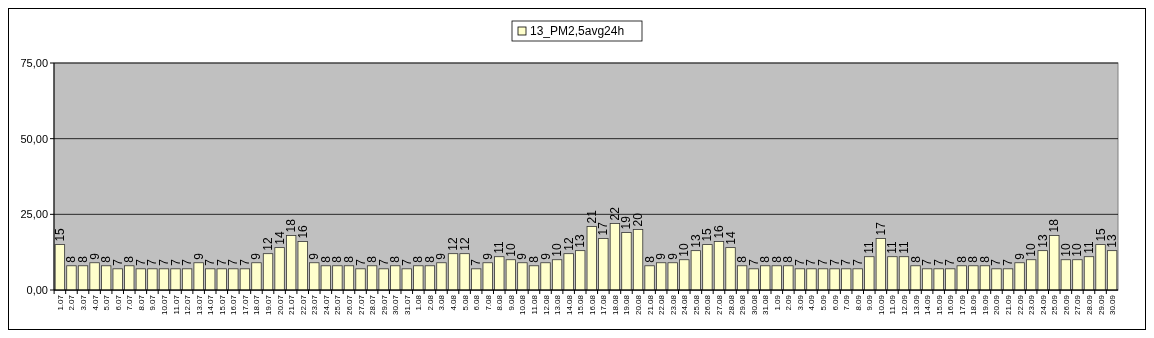 Image resolution: width=1154 pixels, height=338 pixels. Describe the element at coordinates (534, 304) in the screenshot. I see `x-tick-label: 11.08` at that location.